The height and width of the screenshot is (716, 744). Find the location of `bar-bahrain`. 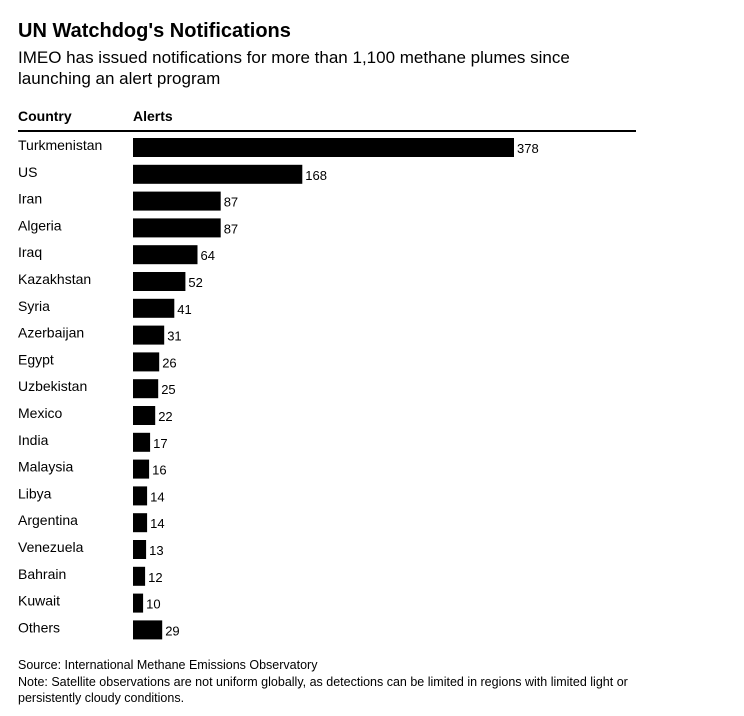

bar-bahrain is located at coordinates (139, 576).